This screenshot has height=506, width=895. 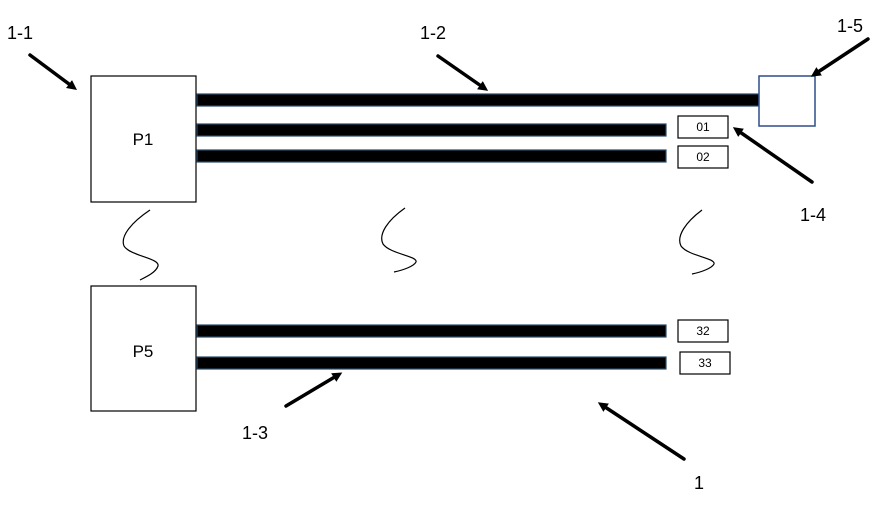 I want to click on box-p1, so click(x=143, y=139).